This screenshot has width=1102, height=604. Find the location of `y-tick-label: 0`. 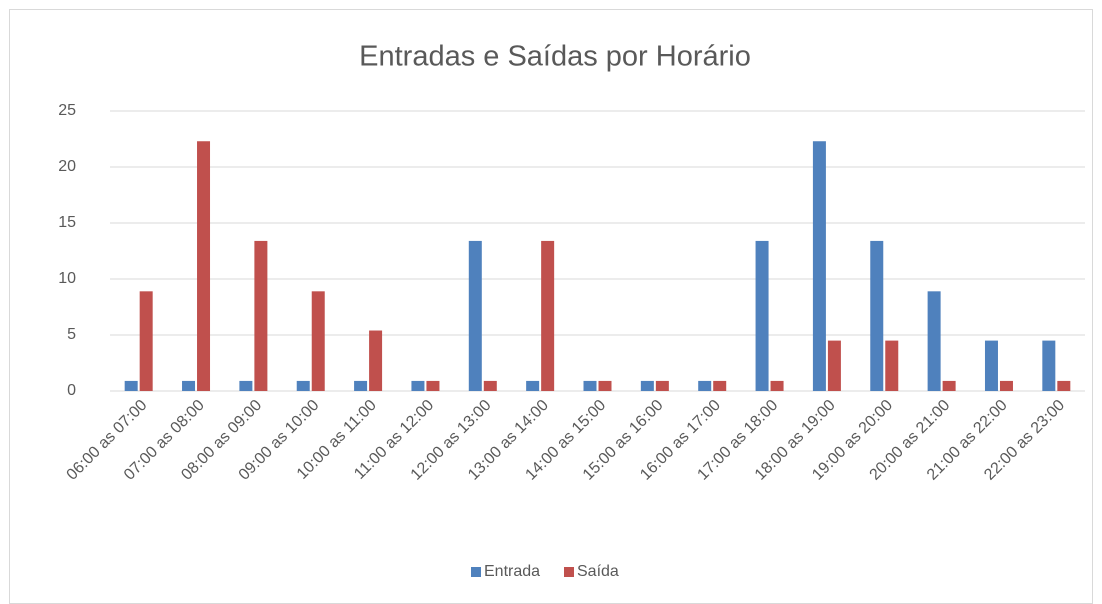

y-tick-label: 0 is located at coordinates (71, 390).